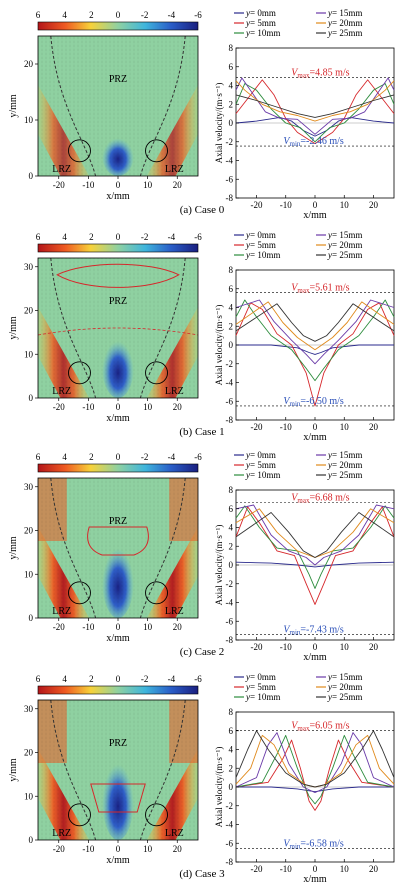 This screenshot has width=404, height=896. Describe the element at coordinates (29, 574) in the screenshot. I see `contour-y-tick-label: 10` at that location.